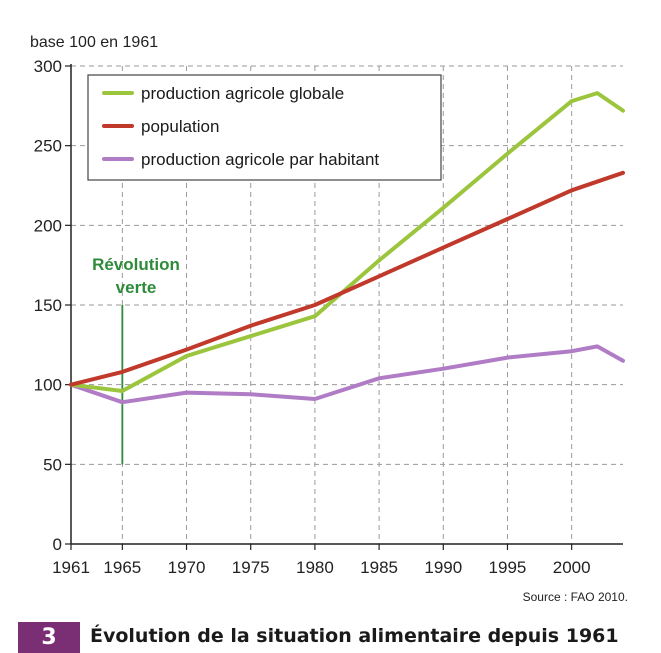  Describe the element at coordinates (52, 464) in the screenshot. I see `y-tick-label: 50` at that location.